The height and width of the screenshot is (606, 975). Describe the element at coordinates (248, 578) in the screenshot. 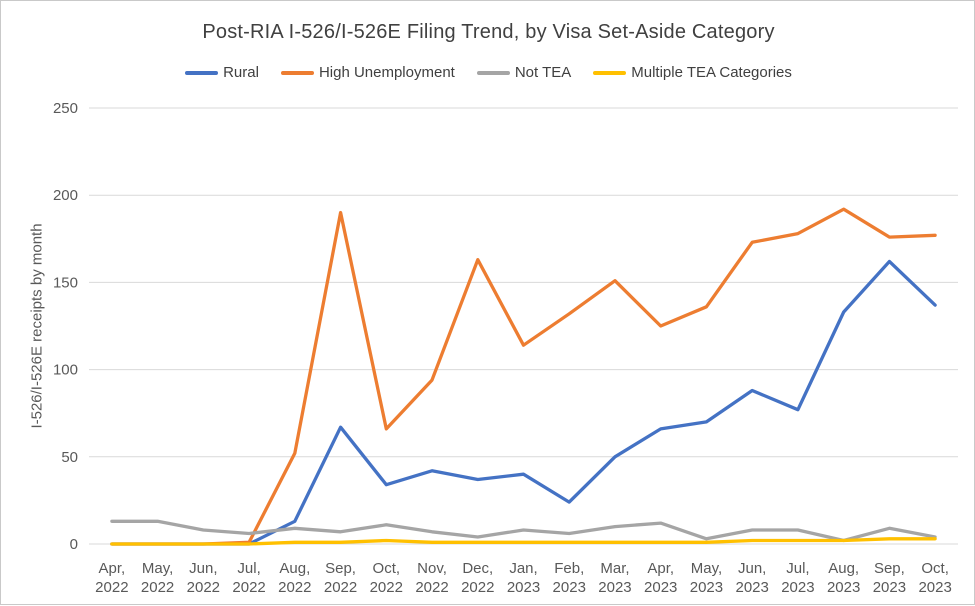

I see `x-tick-label: Jul, 2022` at that location.